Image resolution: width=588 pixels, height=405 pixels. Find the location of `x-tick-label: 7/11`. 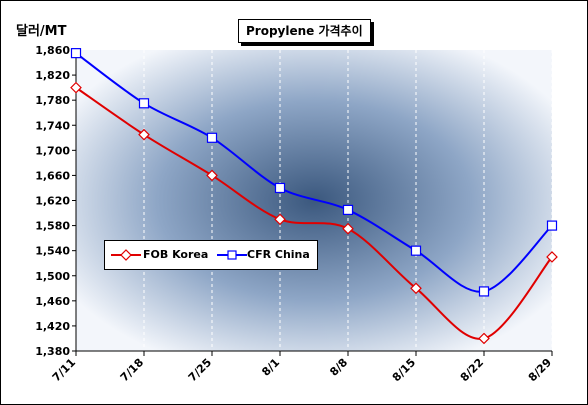

x-tick-label: 7/11 is located at coordinates (64, 370).